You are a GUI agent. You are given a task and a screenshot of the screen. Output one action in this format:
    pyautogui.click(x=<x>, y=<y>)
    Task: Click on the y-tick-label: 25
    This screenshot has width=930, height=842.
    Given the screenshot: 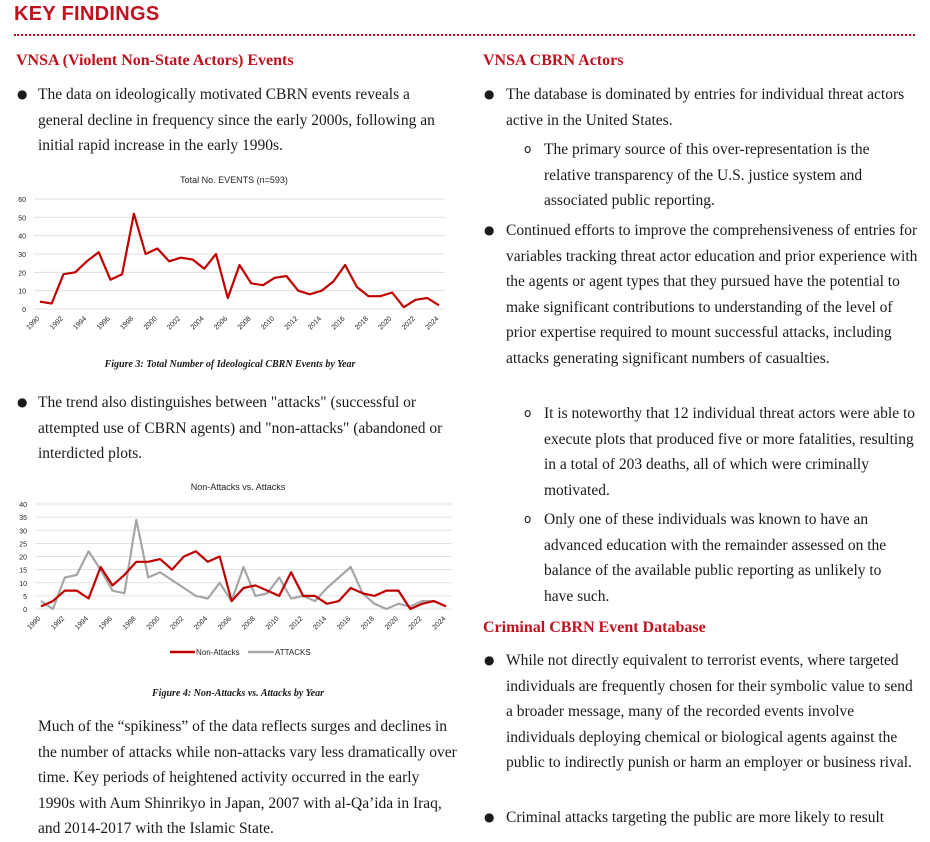 What is the action you would take?
    pyautogui.click(x=23, y=544)
    